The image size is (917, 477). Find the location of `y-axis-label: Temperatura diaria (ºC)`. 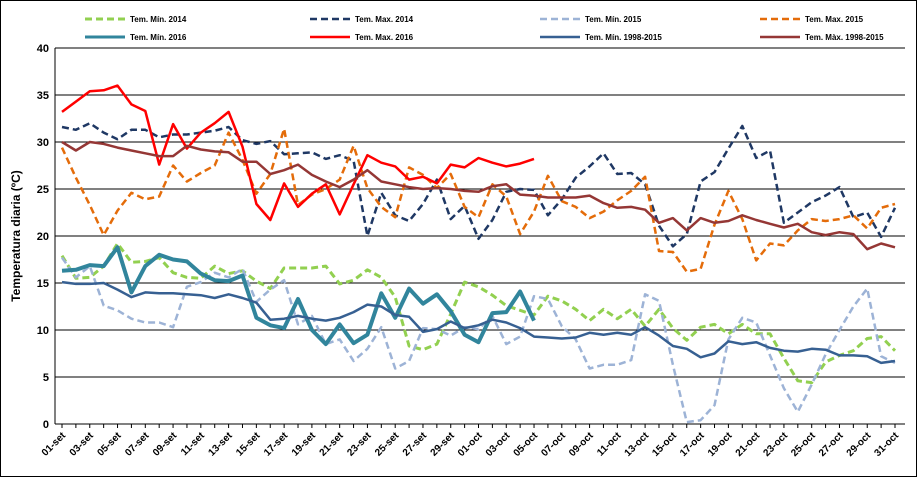

y-axis-label: Temperatura diaria (ºC) is located at coordinates (16, 236).